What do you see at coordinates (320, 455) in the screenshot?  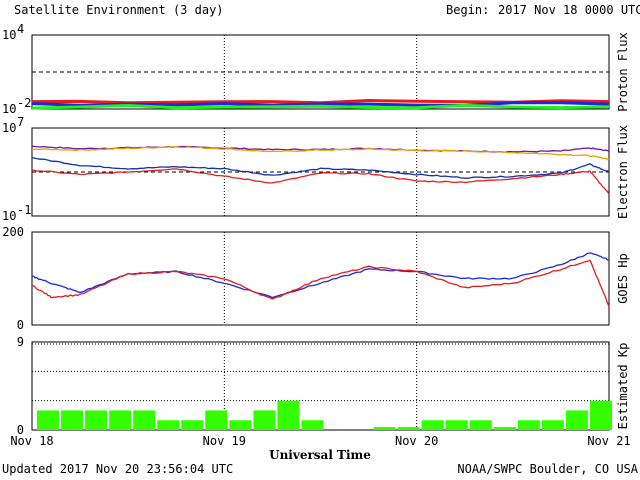 I see `x-axis-label: Universal Time` at bounding box center [320, 455].